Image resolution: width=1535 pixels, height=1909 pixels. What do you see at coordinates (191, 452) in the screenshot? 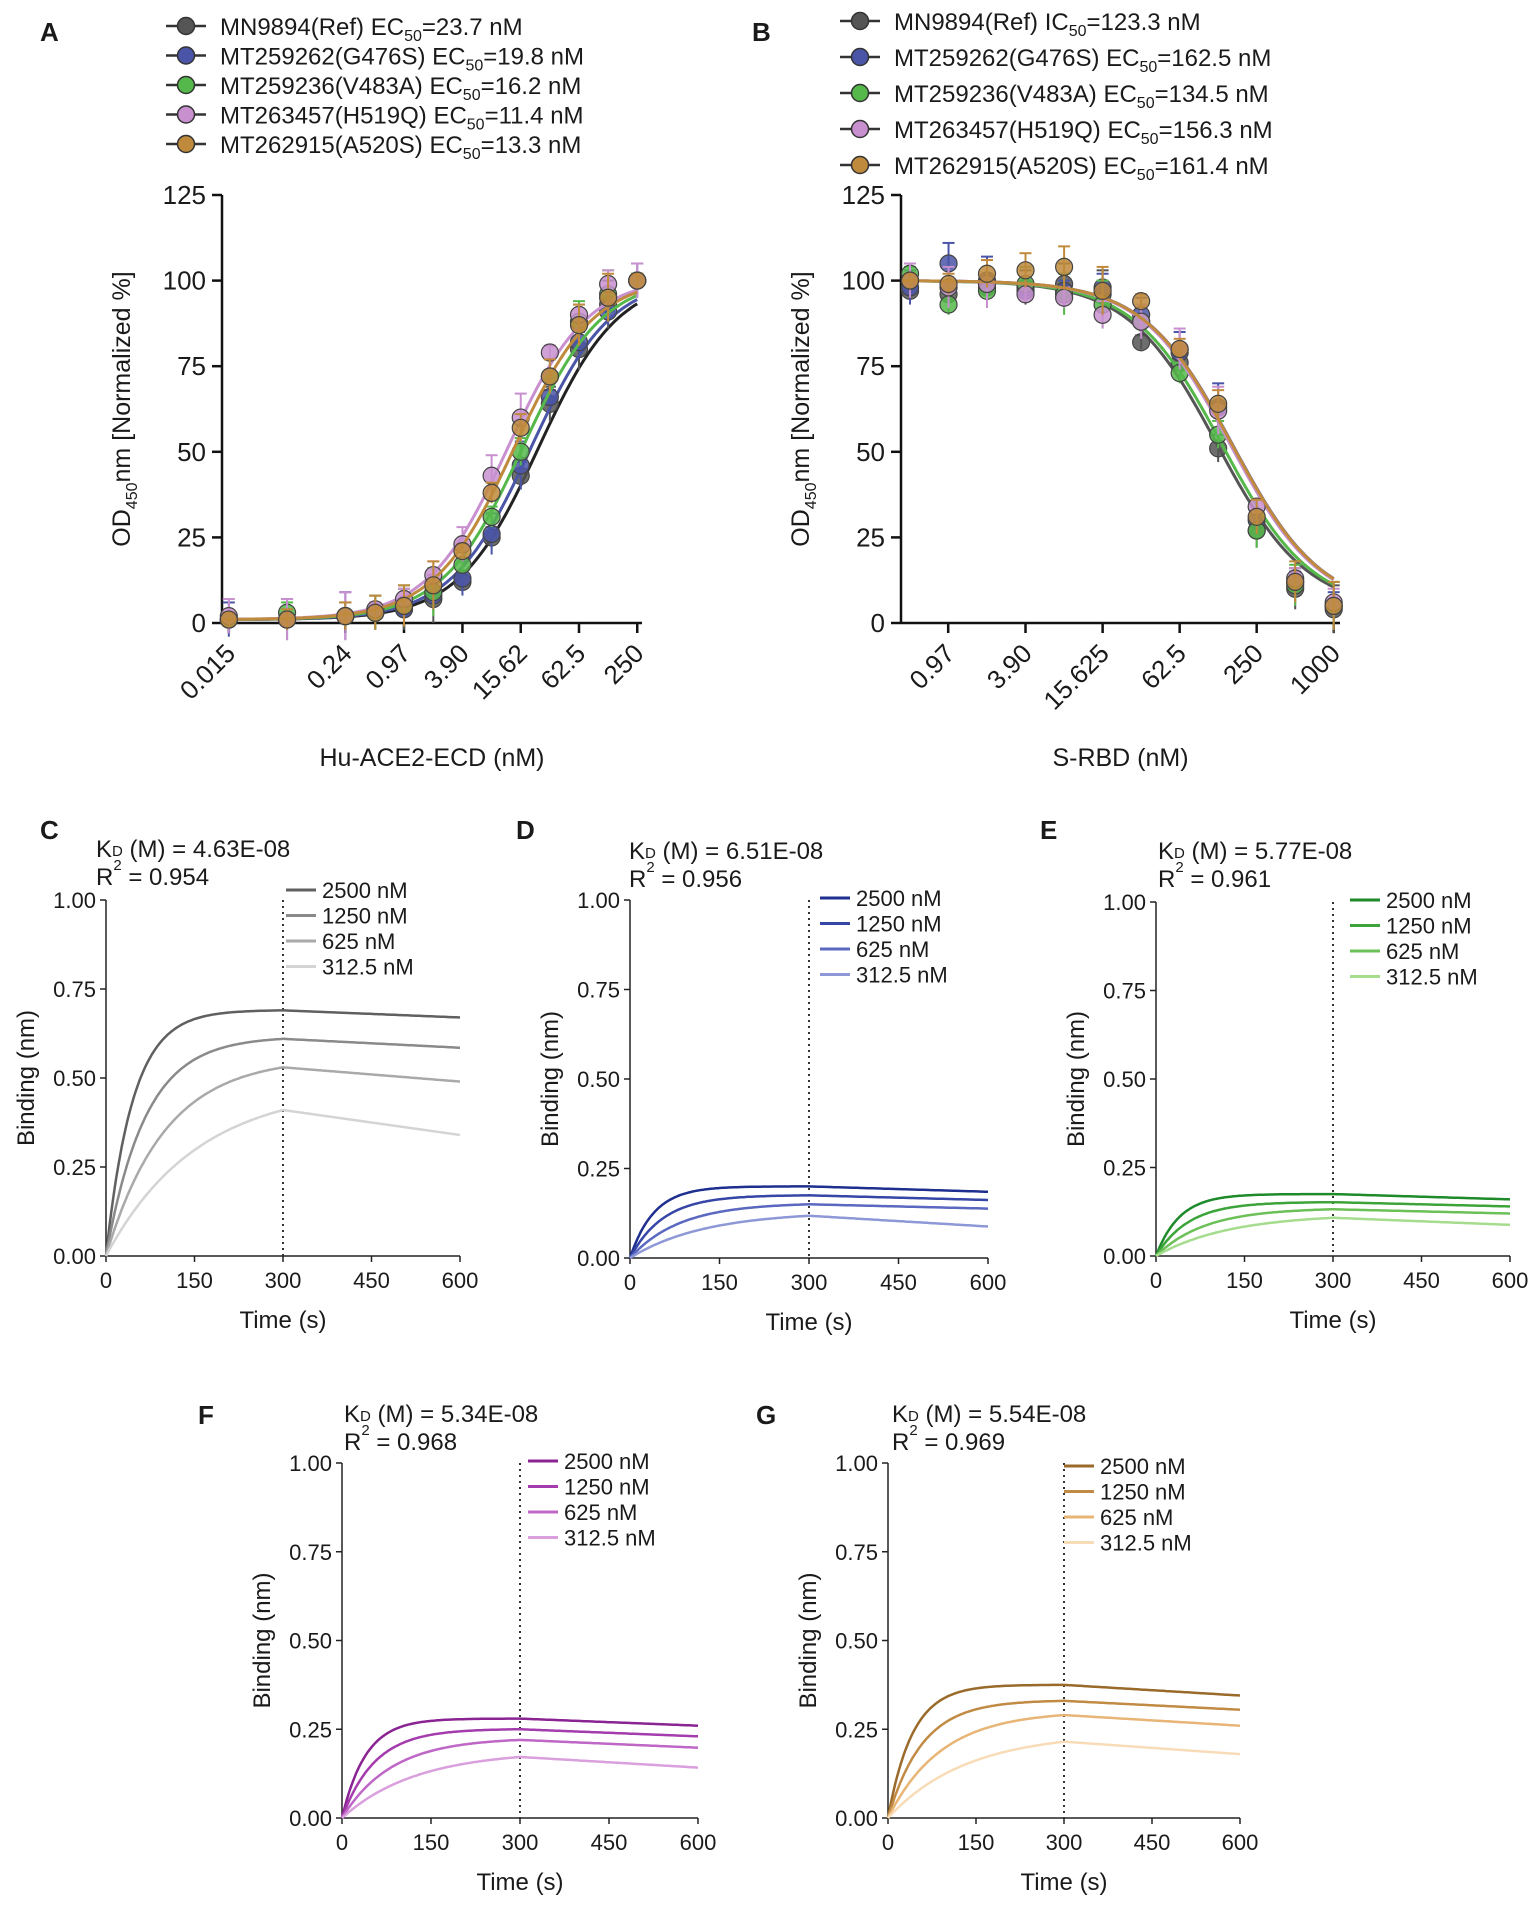
I see `y-tick-label: 50` at bounding box center [191, 452].